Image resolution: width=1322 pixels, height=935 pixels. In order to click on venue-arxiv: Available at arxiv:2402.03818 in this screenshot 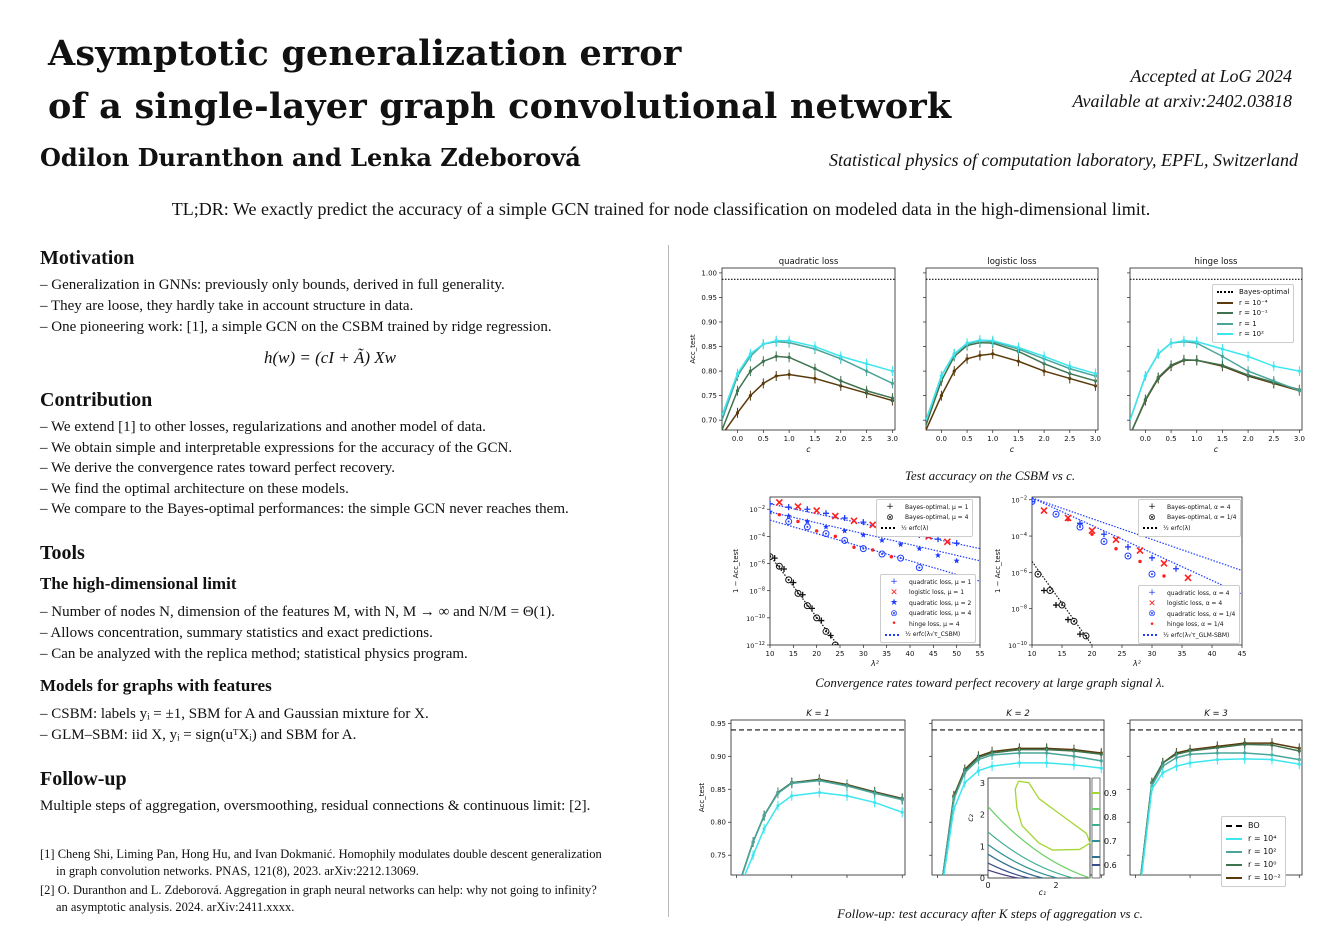, I will do `click(1182, 101)`.